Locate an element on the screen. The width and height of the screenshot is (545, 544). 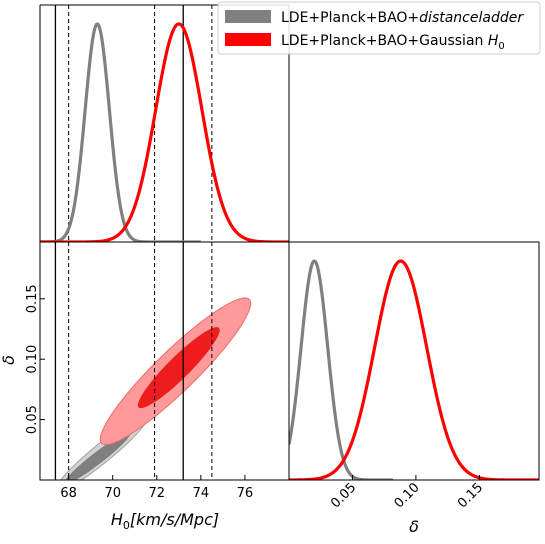
delta-curve-distanceladder is located at coordinates (342, 369).